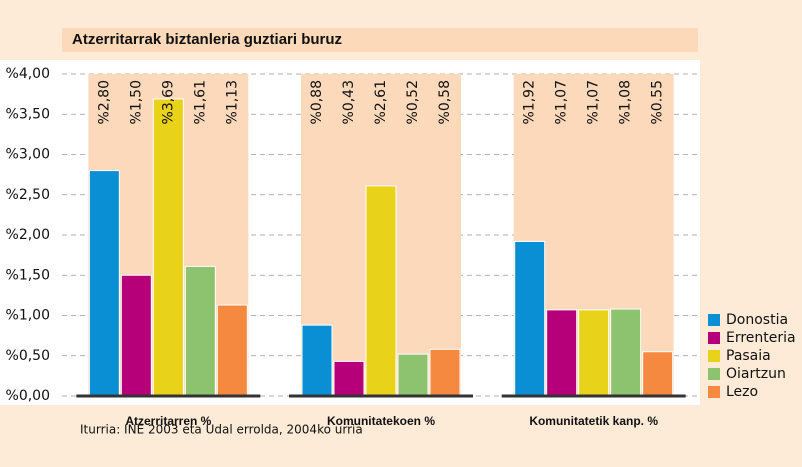  I want to click on x-tick-label: Komunitatetik kanp. %, so click(593, 421).